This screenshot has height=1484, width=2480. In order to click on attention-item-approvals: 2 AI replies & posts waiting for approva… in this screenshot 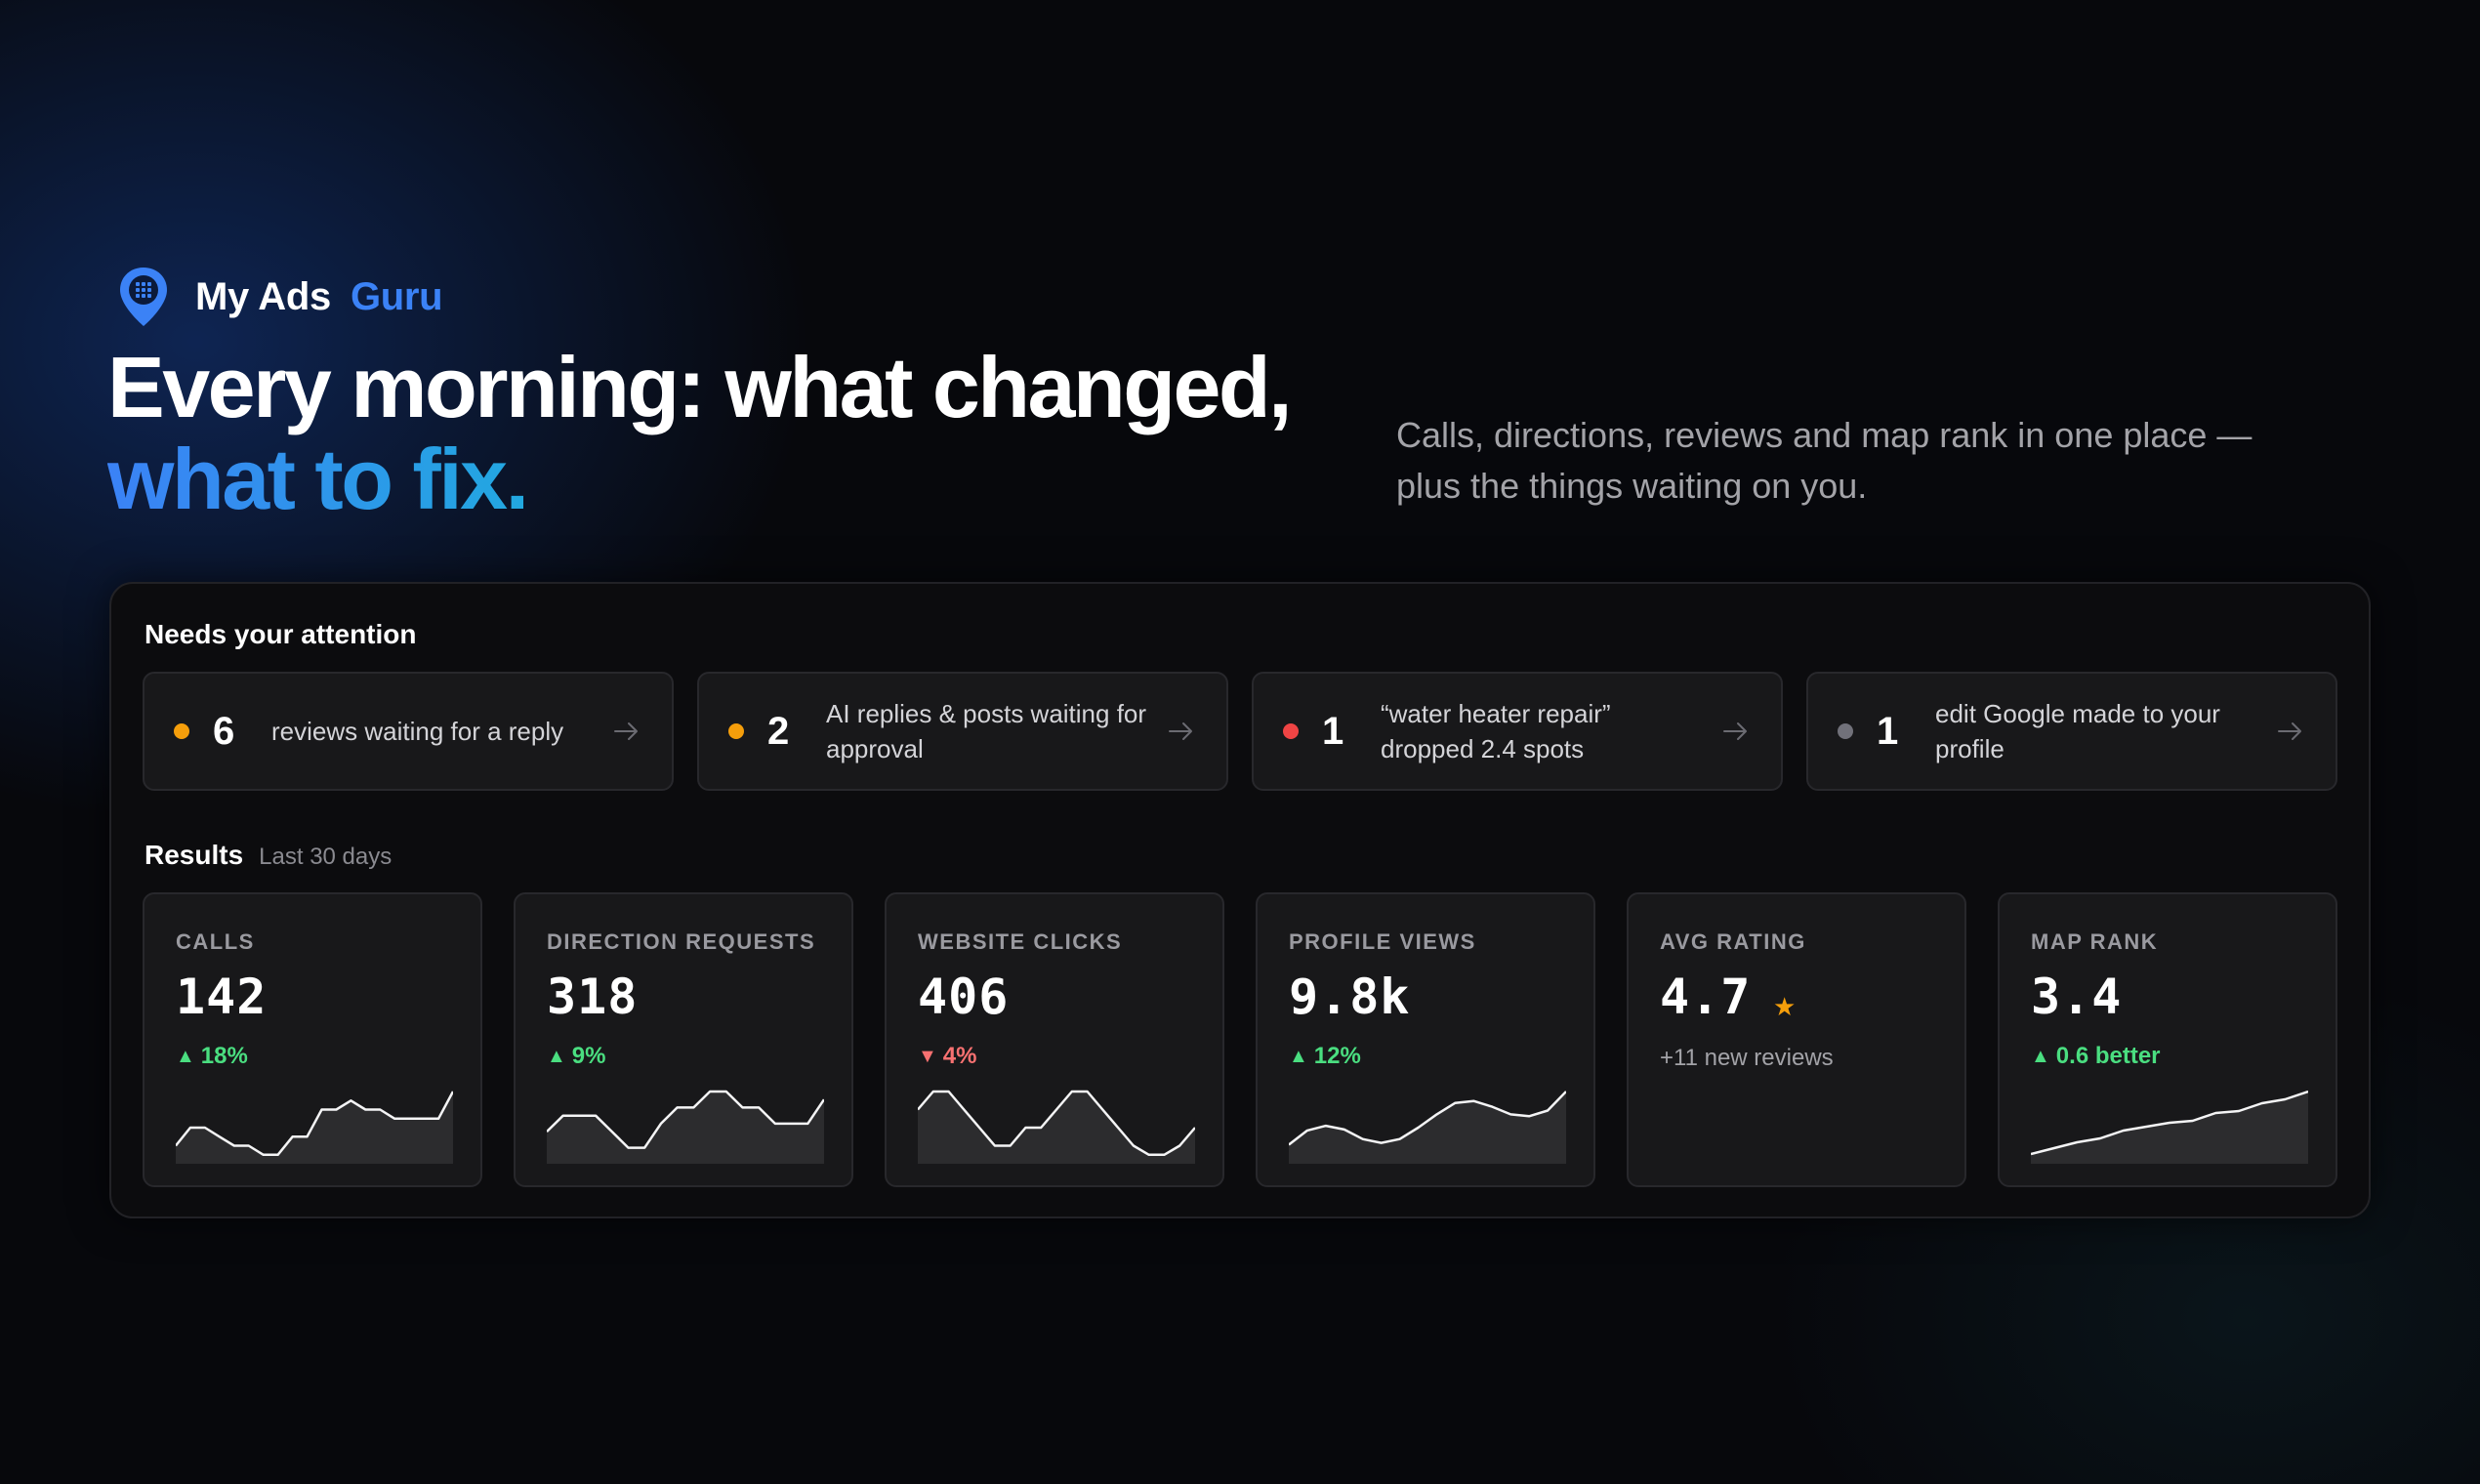, I will do `click(962, 732)`.